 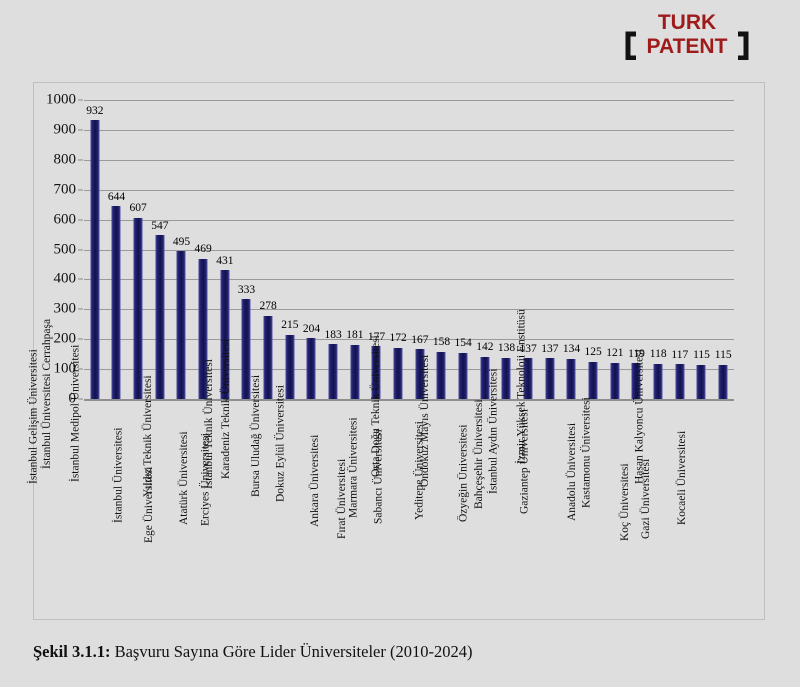 I want to click on x-axis-label: Dokuz Eylül Üniversitesi, so click(x=280, y=443).